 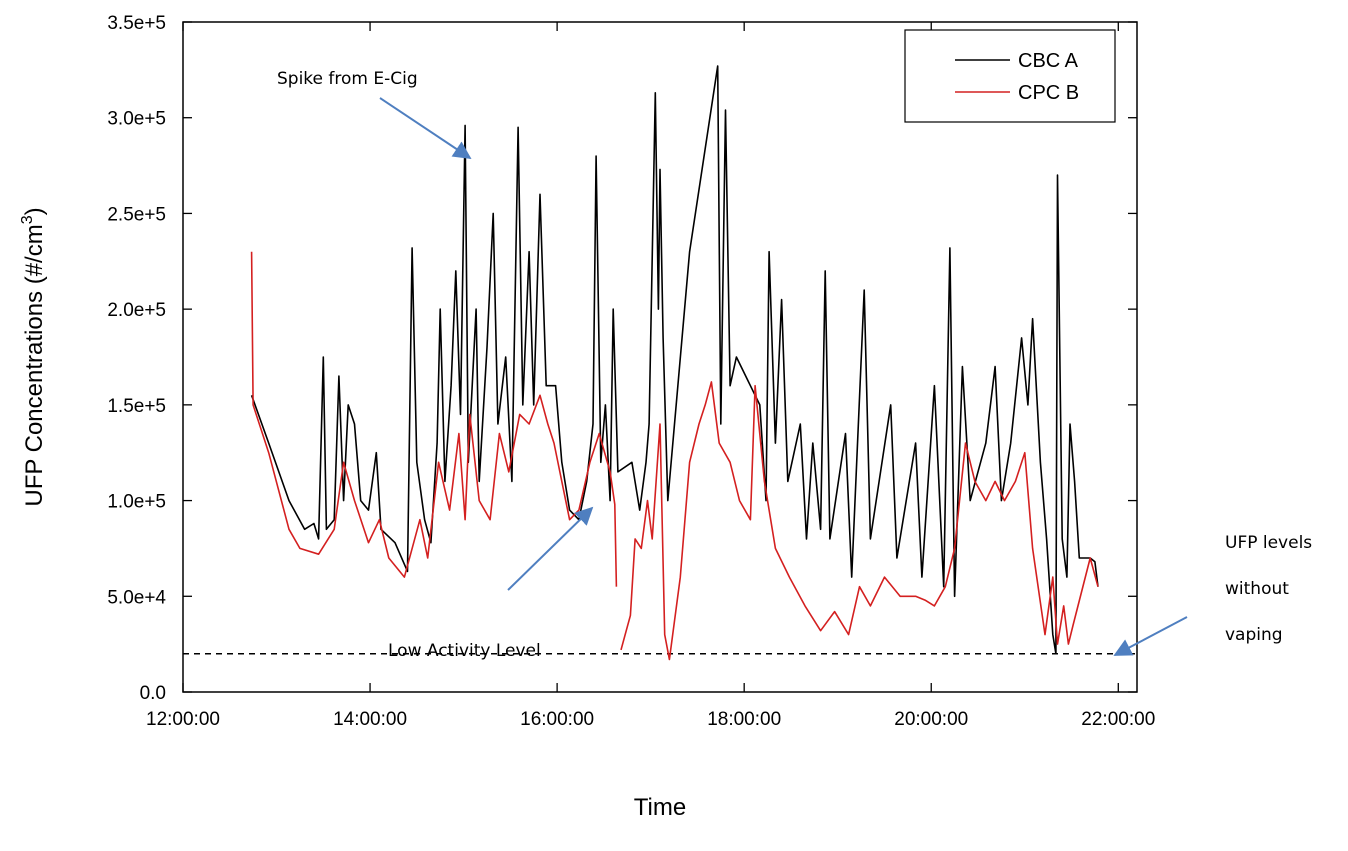 What do you see at coordinates (136, 214) in the screenshot?
I see `y-tick-label: 2.5e+5` at bounding box center [136, 214].